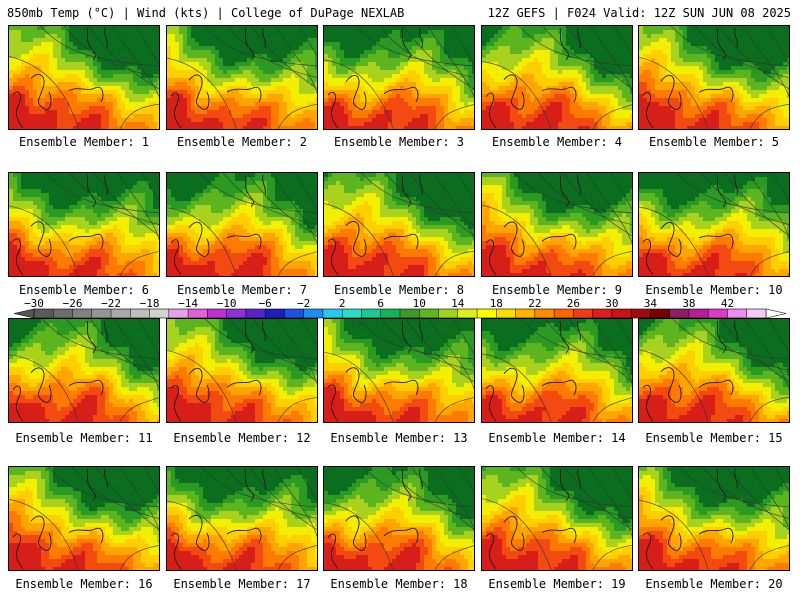 Image resolution: width=800 pixels, height=600 pixels. I want to click on colorbar-tick-label: 26, so click(573, 303).